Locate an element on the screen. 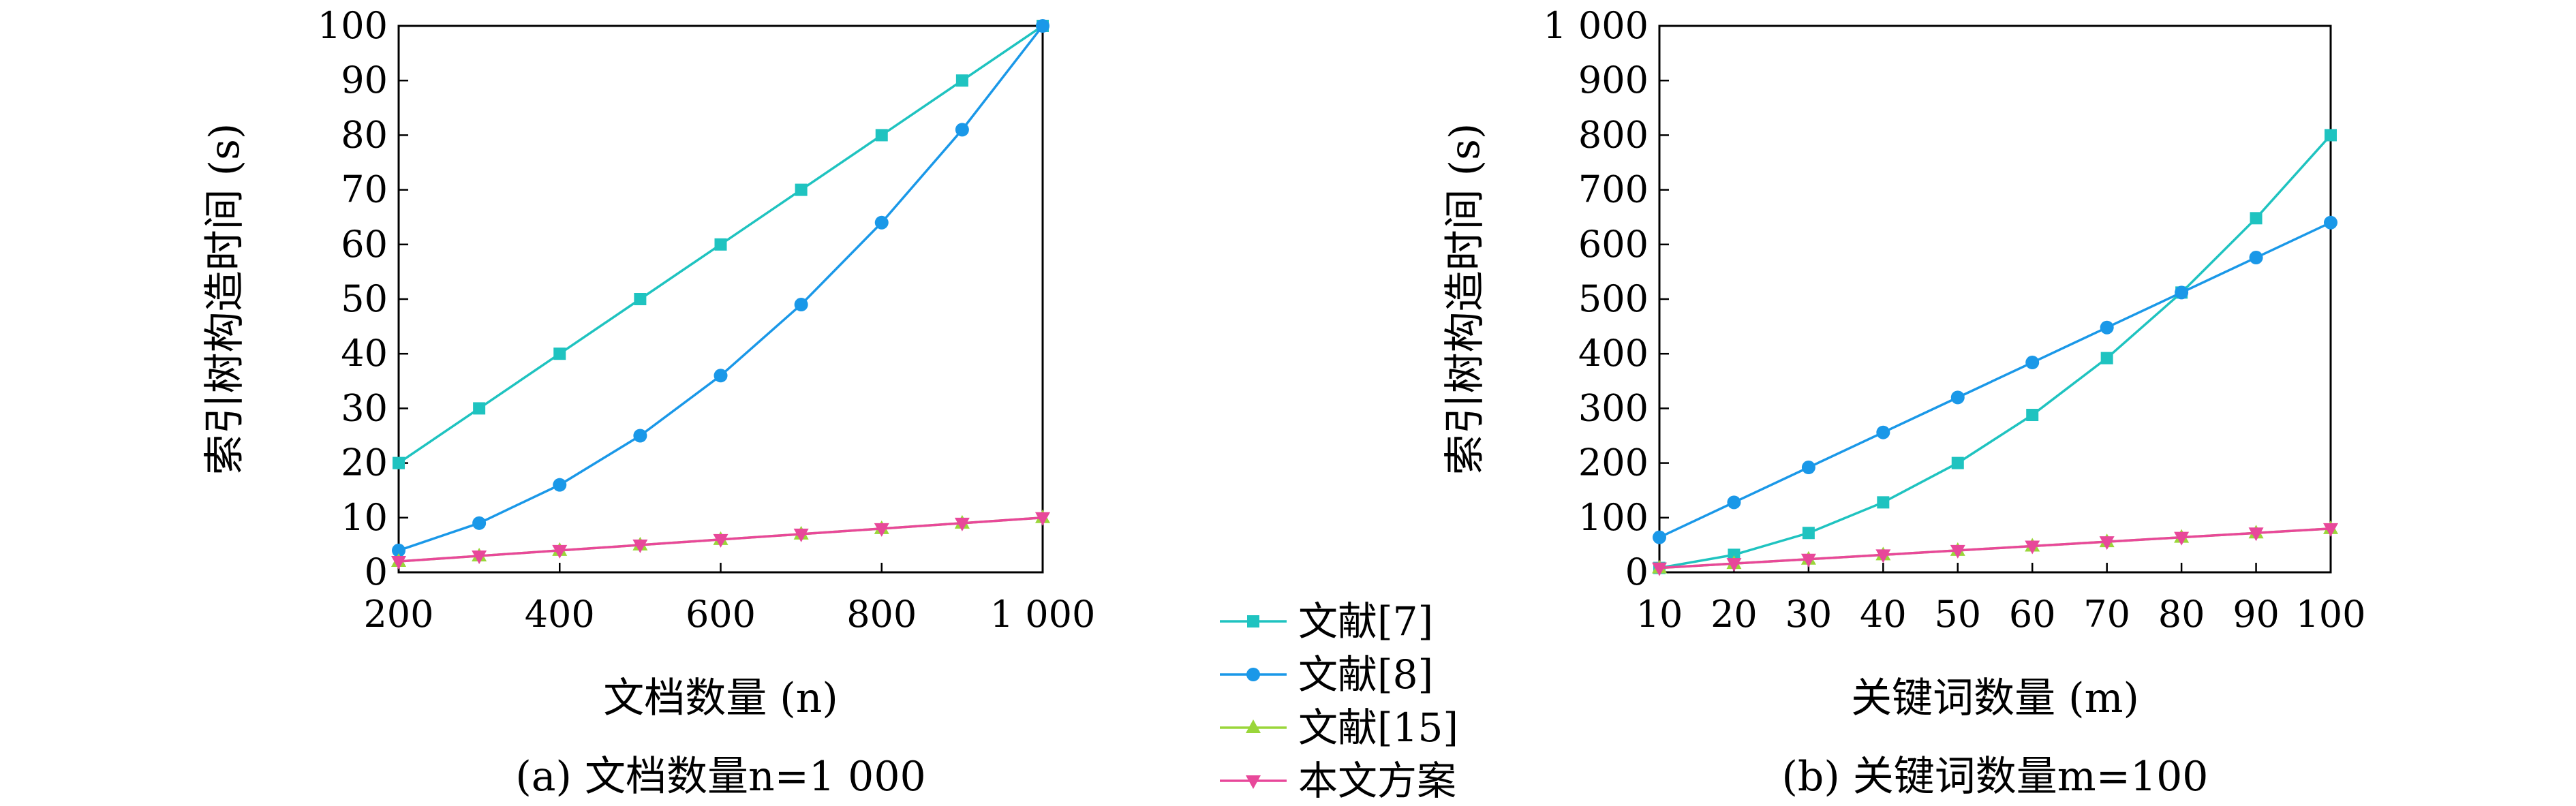 Image resolution: width=2576 pixels, height=806 pixels. legend-item: 文献[8] is located at coordinates (1326, 674).